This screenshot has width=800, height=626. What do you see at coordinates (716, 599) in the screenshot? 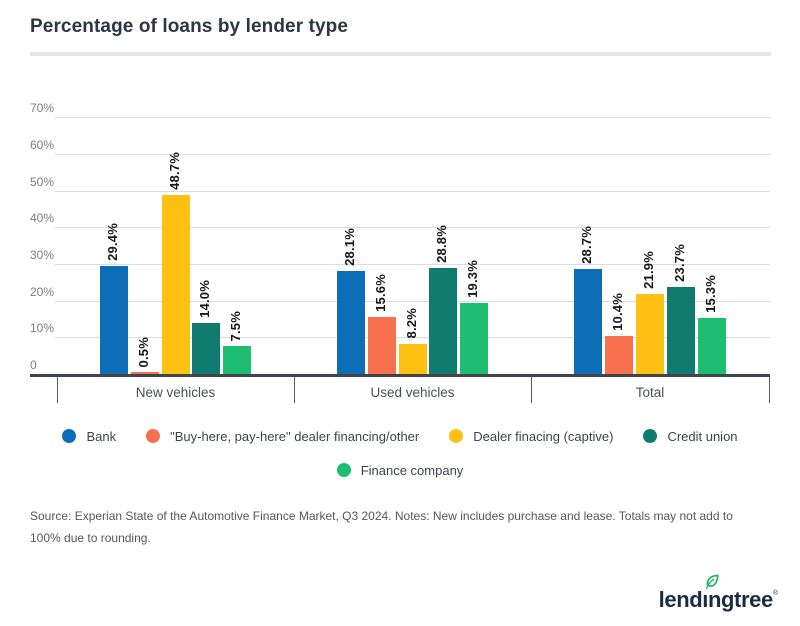
I see `logo-text: lendıngtree` at bounding box center [716, 599].